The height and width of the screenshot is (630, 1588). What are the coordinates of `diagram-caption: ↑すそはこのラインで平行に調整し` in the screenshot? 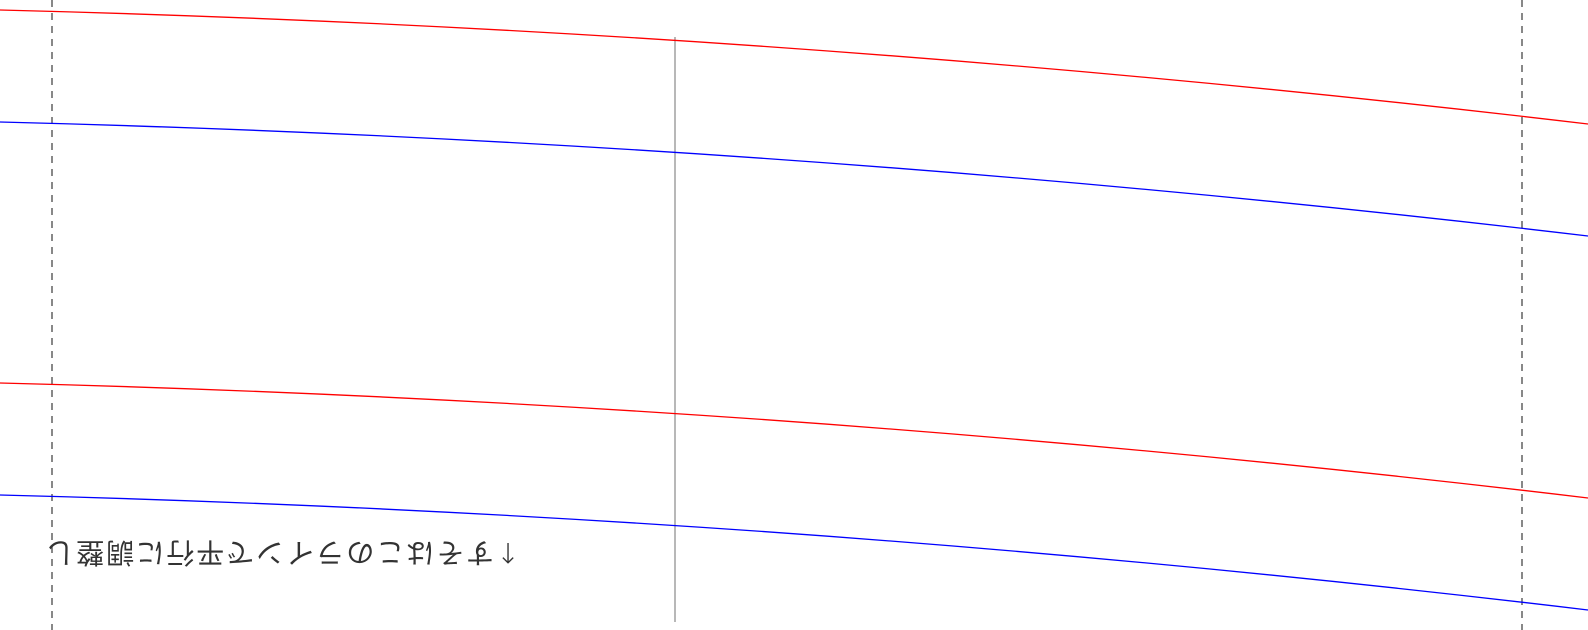 It's located at (281, 552).